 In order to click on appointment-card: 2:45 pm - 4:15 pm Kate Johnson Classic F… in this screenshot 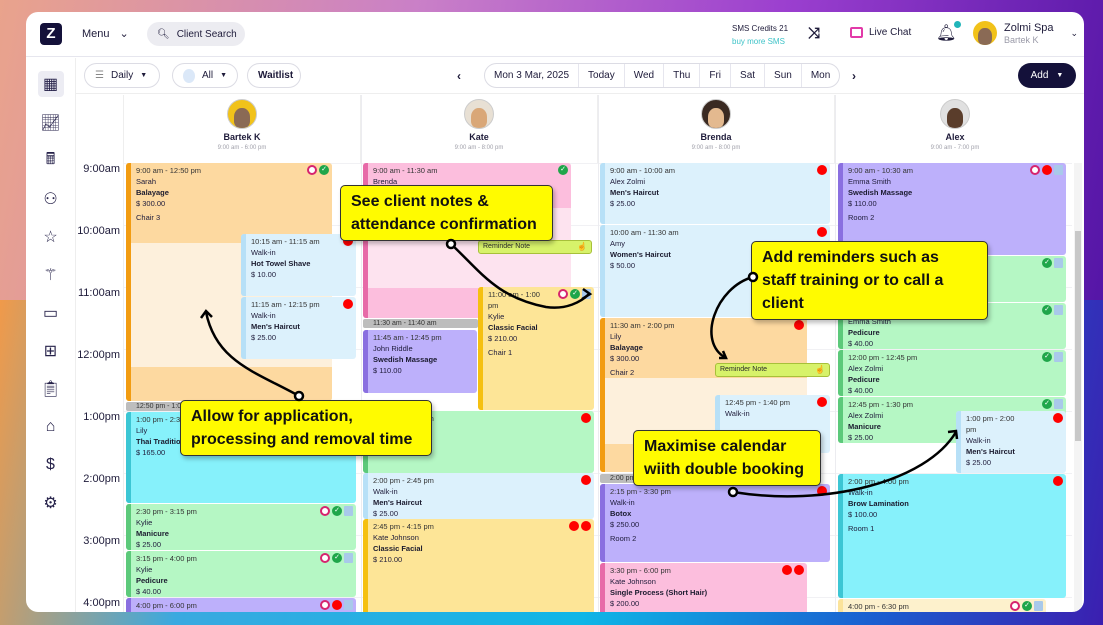, I will do `click(478, 565)`.